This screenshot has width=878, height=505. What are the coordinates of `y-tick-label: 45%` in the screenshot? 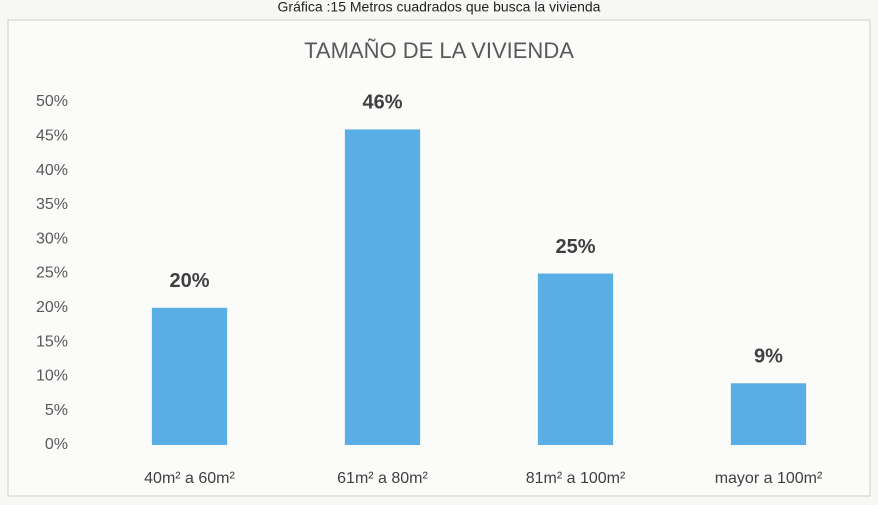 It's located at (52, 136).